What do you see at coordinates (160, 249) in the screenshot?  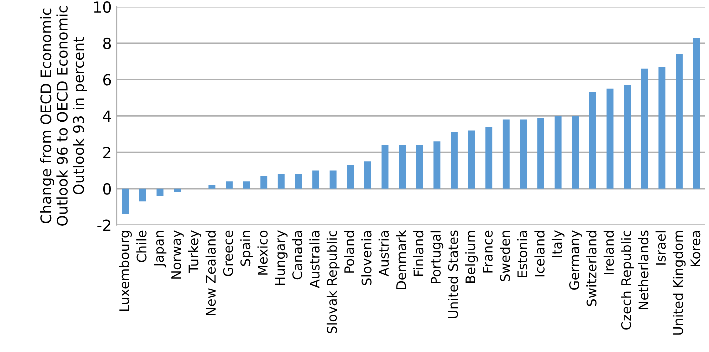 I see `x-tick-label: Japan` at bounding box center [160, 249].